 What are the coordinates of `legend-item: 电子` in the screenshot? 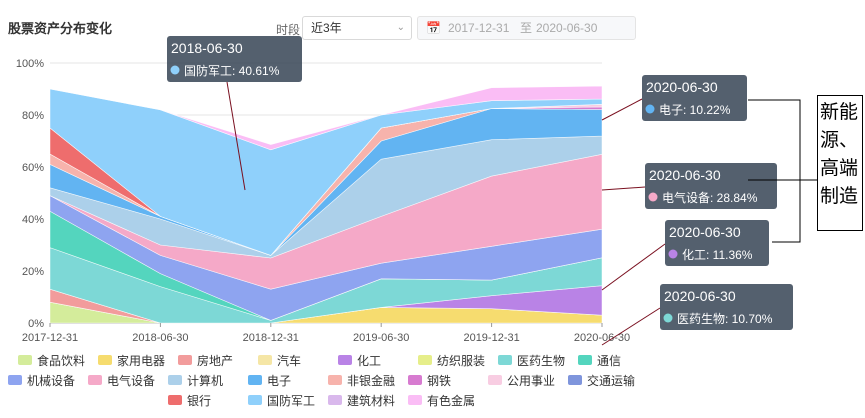 It's located at (279, 381).